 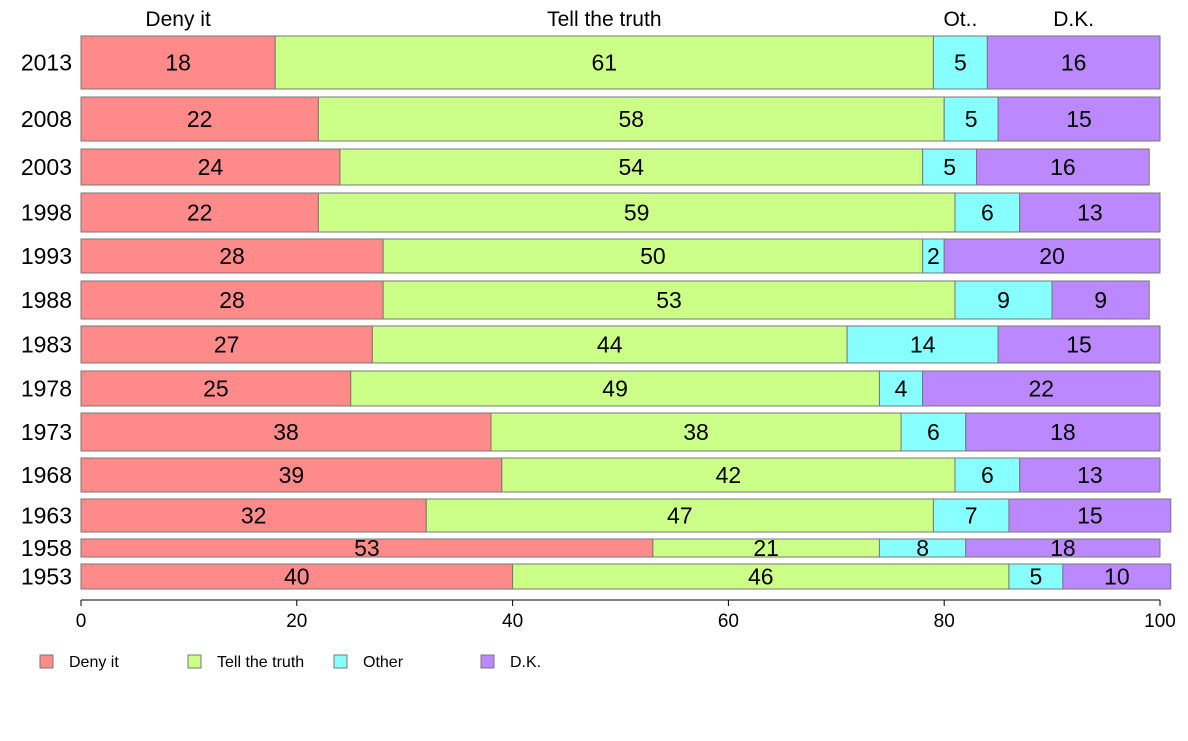 I want to click on x-tick-label: 80, so click(x=944, y=621).